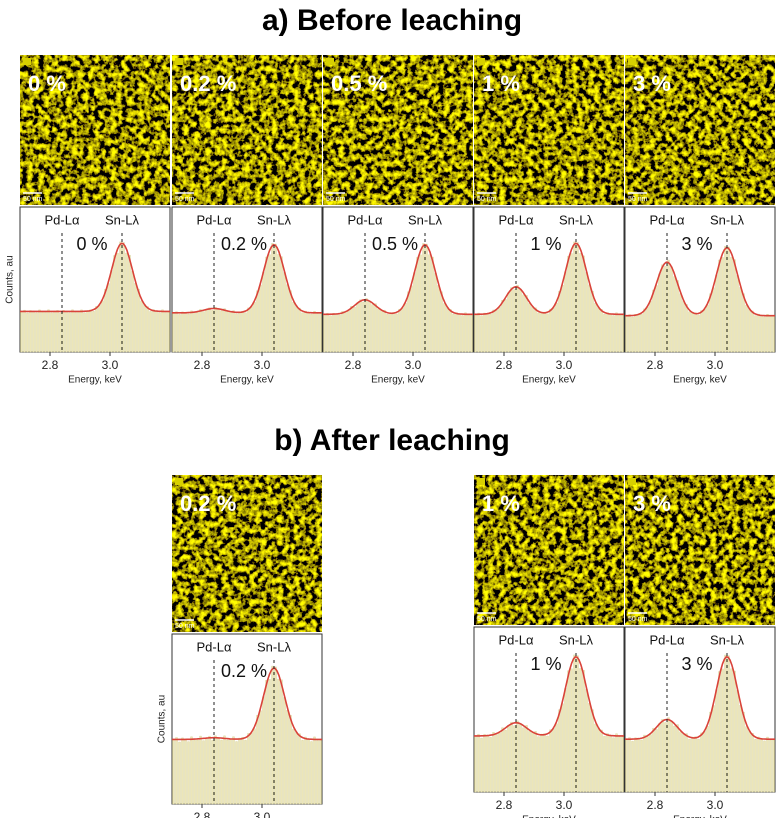 This screenshot has width=784, height=818. Describe the element at coordinates (395, 244) in the screenshot. I see `spectrum-label: 0.5 %` at that location.